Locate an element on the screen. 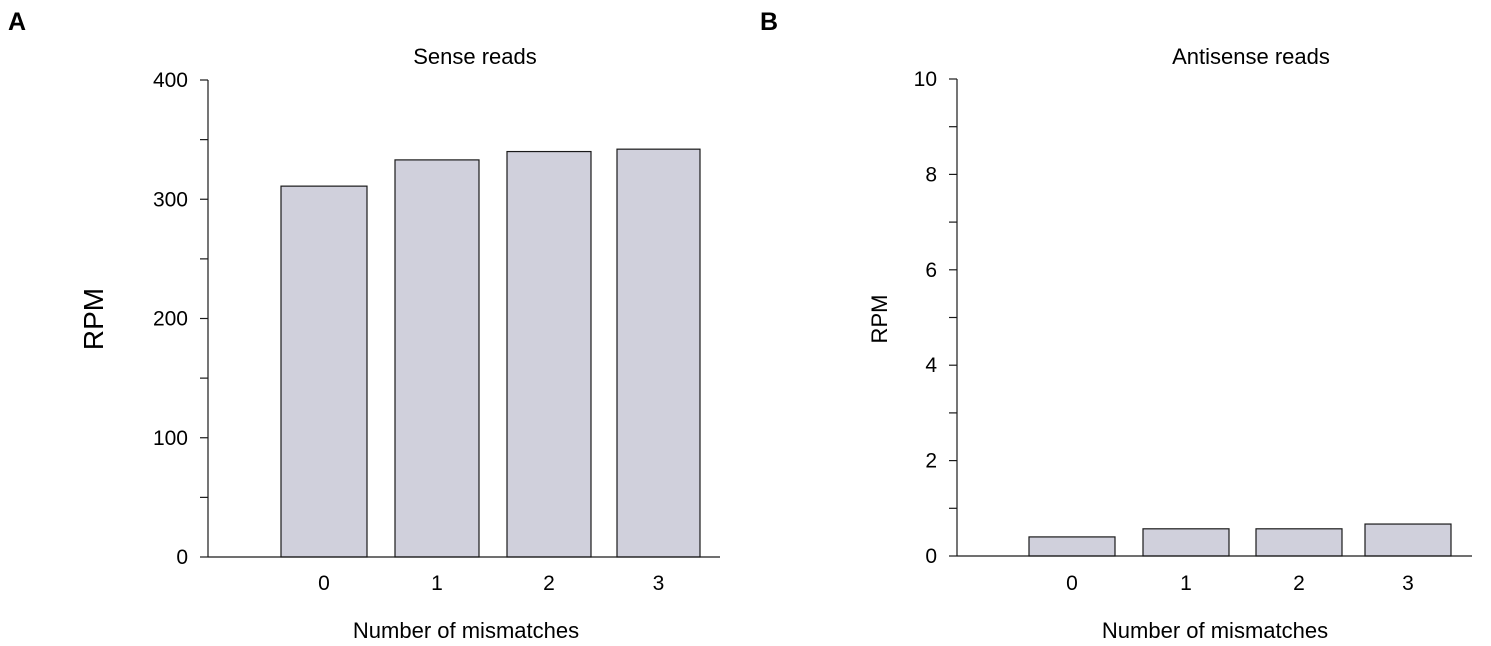  chart-b-title: Antisense reads is located at coordinates (1251, 56).